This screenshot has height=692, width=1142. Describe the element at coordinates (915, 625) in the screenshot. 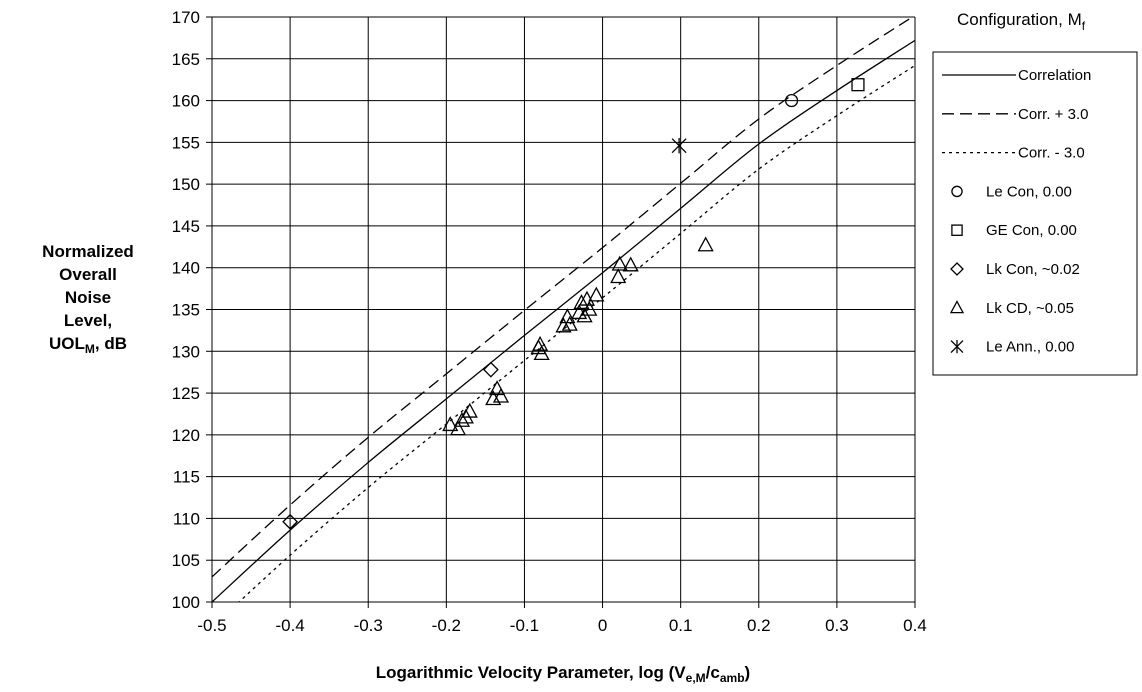

I see `x-tick-label: 0.4` at that location.